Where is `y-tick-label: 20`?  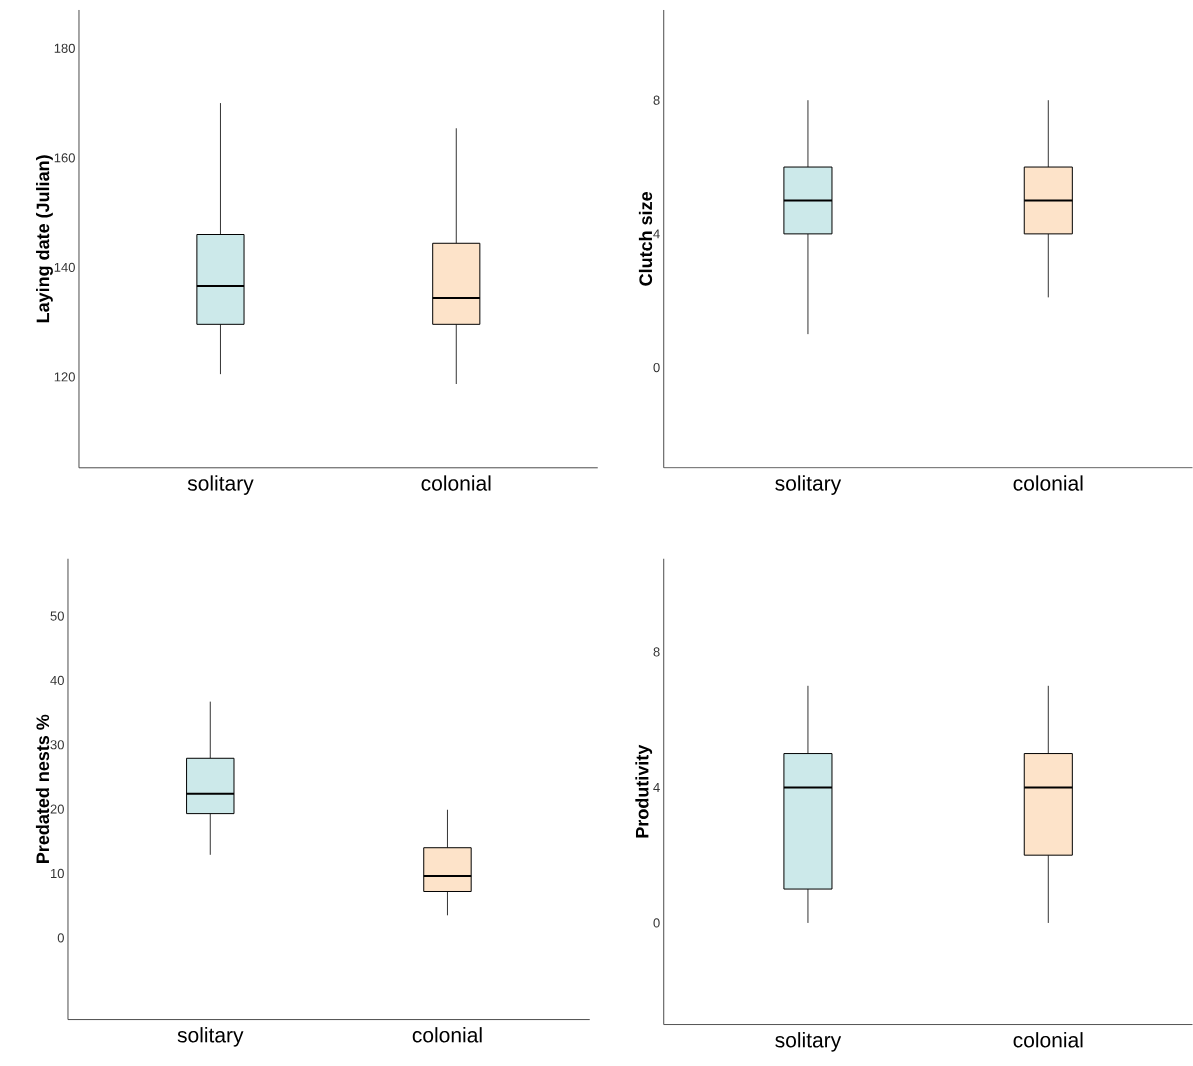
y-tick-label: 20 is located at coordinates (57, 809).